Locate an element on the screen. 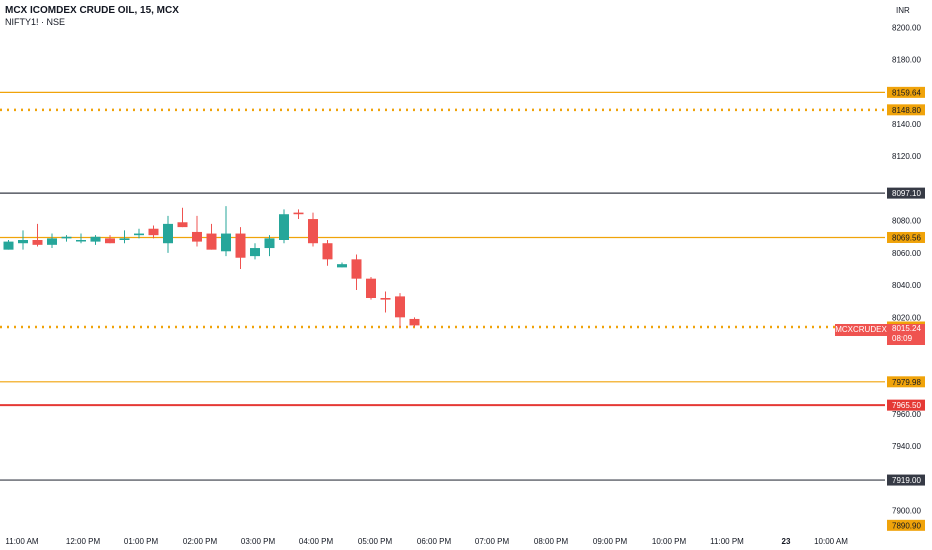 The image size is (932, 550). current-price-badge: 8015.24 08:09 is located at coordinates (906, 334).